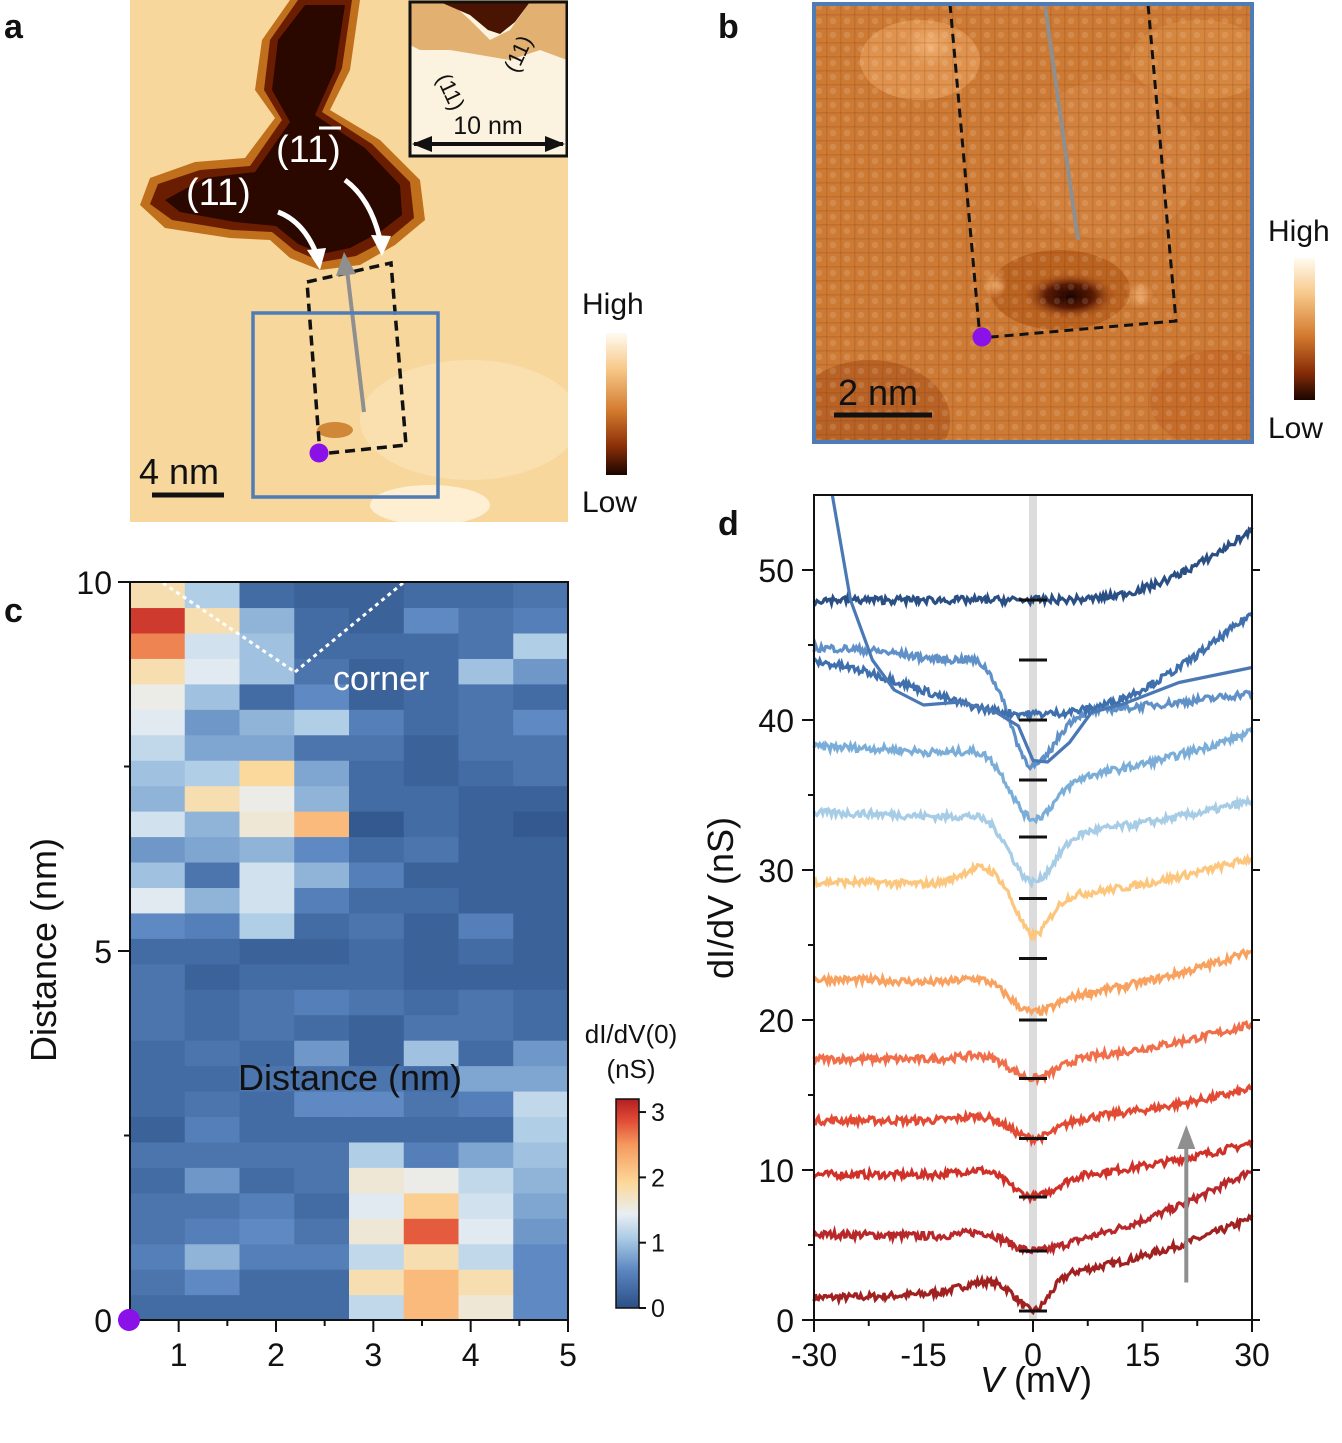 This screenshot has height=1443, width=1342. Describe the element at coordinates (14, 27) in the screenshot. I see `panel-a-label: a` at that location.